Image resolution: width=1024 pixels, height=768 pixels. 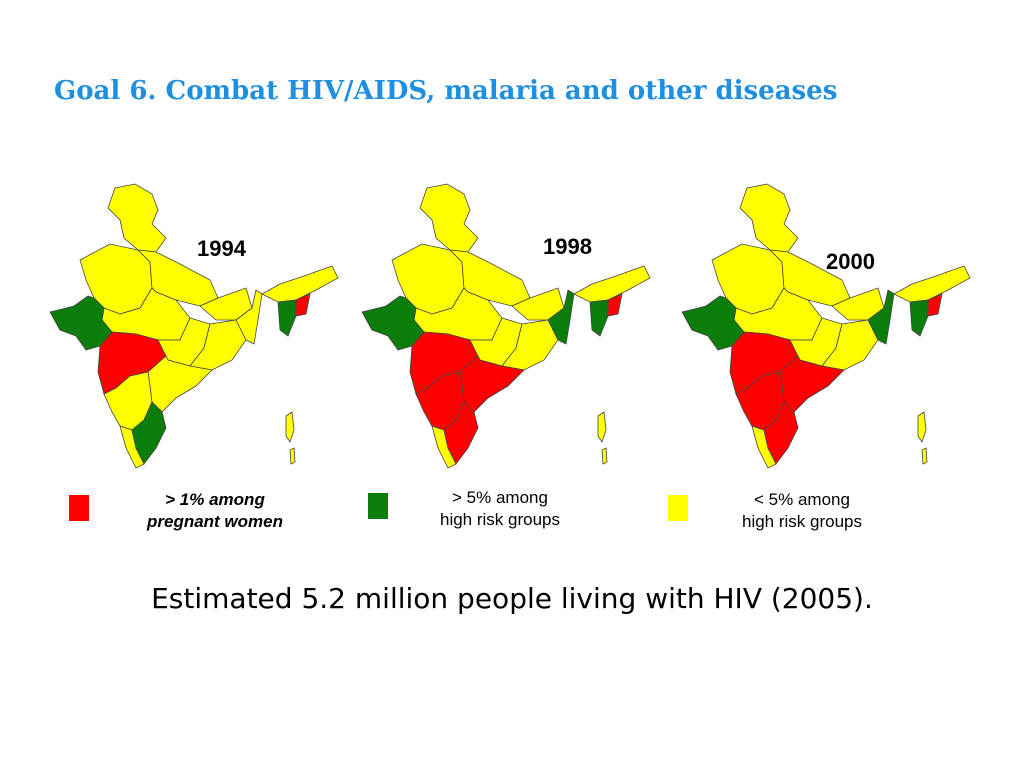 What do you see at coordinates (801, 521) in the screenshot?
I see `legend-yellow-line2: high risk groups` at bounding box center [801, 521].